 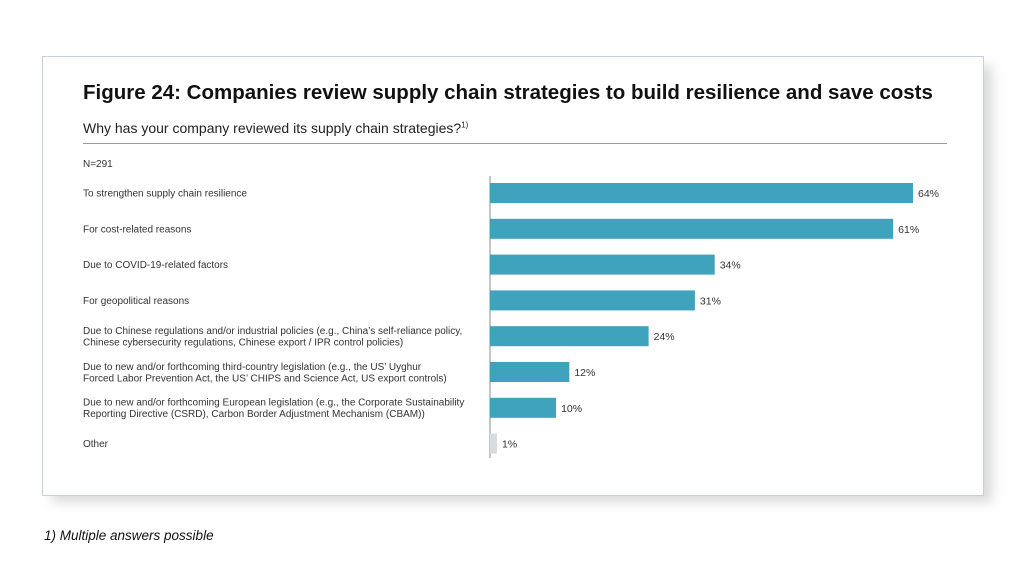 I want to click on value-label-5: 24%, so click(x=664, y=337).